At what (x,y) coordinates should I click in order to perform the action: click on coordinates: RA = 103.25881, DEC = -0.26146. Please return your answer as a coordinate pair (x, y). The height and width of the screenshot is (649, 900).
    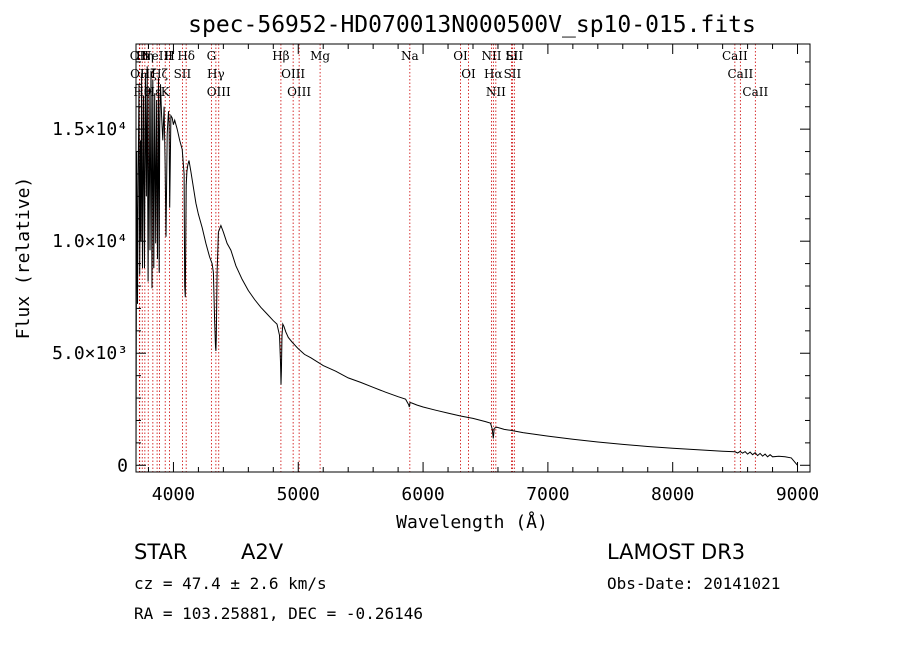
    Looking at the image, I should click on (278, 613).